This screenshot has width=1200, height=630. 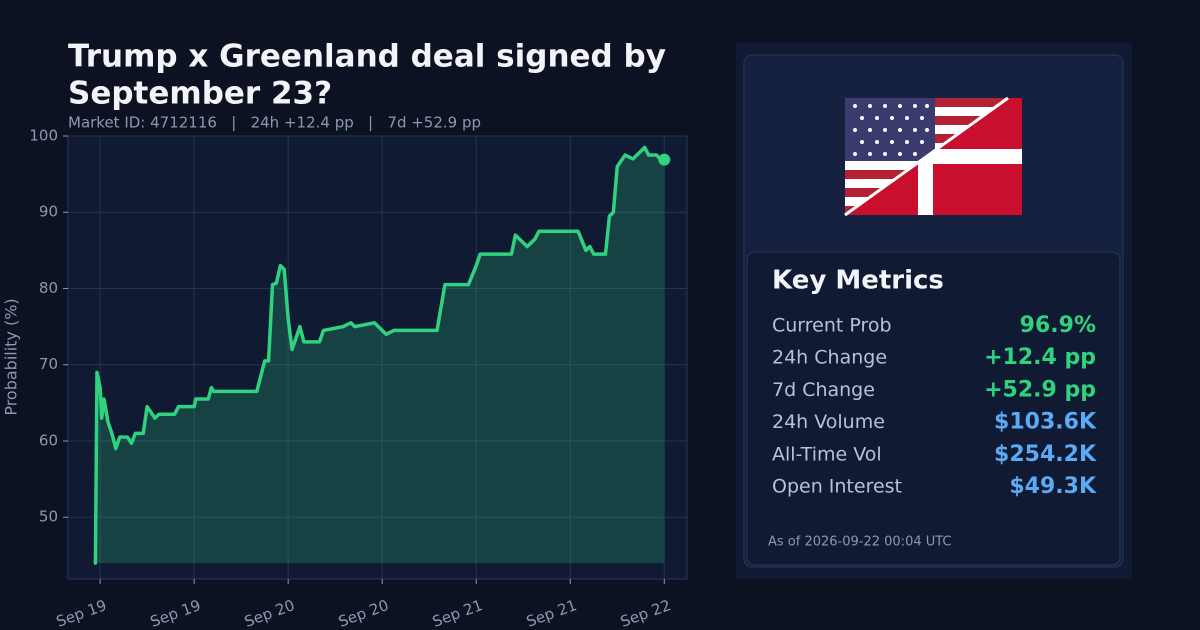 What do you see at coordinates (664, 159) in the screenshot?
I see `last-point` at bounding box center [664, 159].